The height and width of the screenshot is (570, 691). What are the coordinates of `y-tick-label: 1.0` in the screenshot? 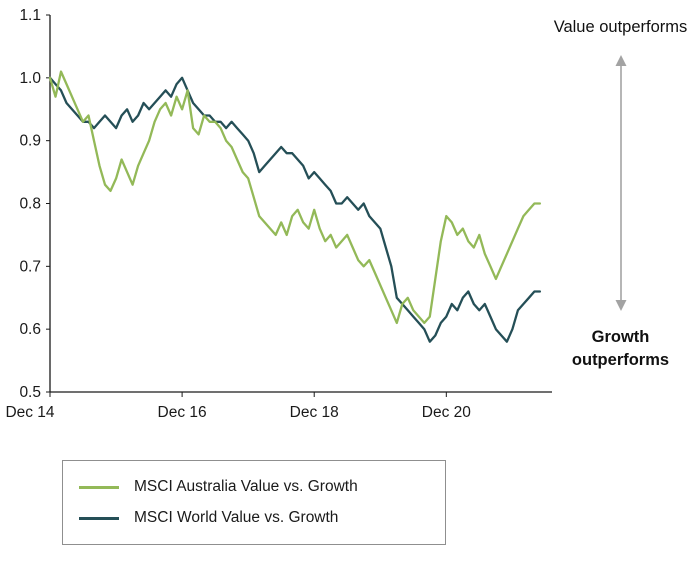 It's located at (30, 78).